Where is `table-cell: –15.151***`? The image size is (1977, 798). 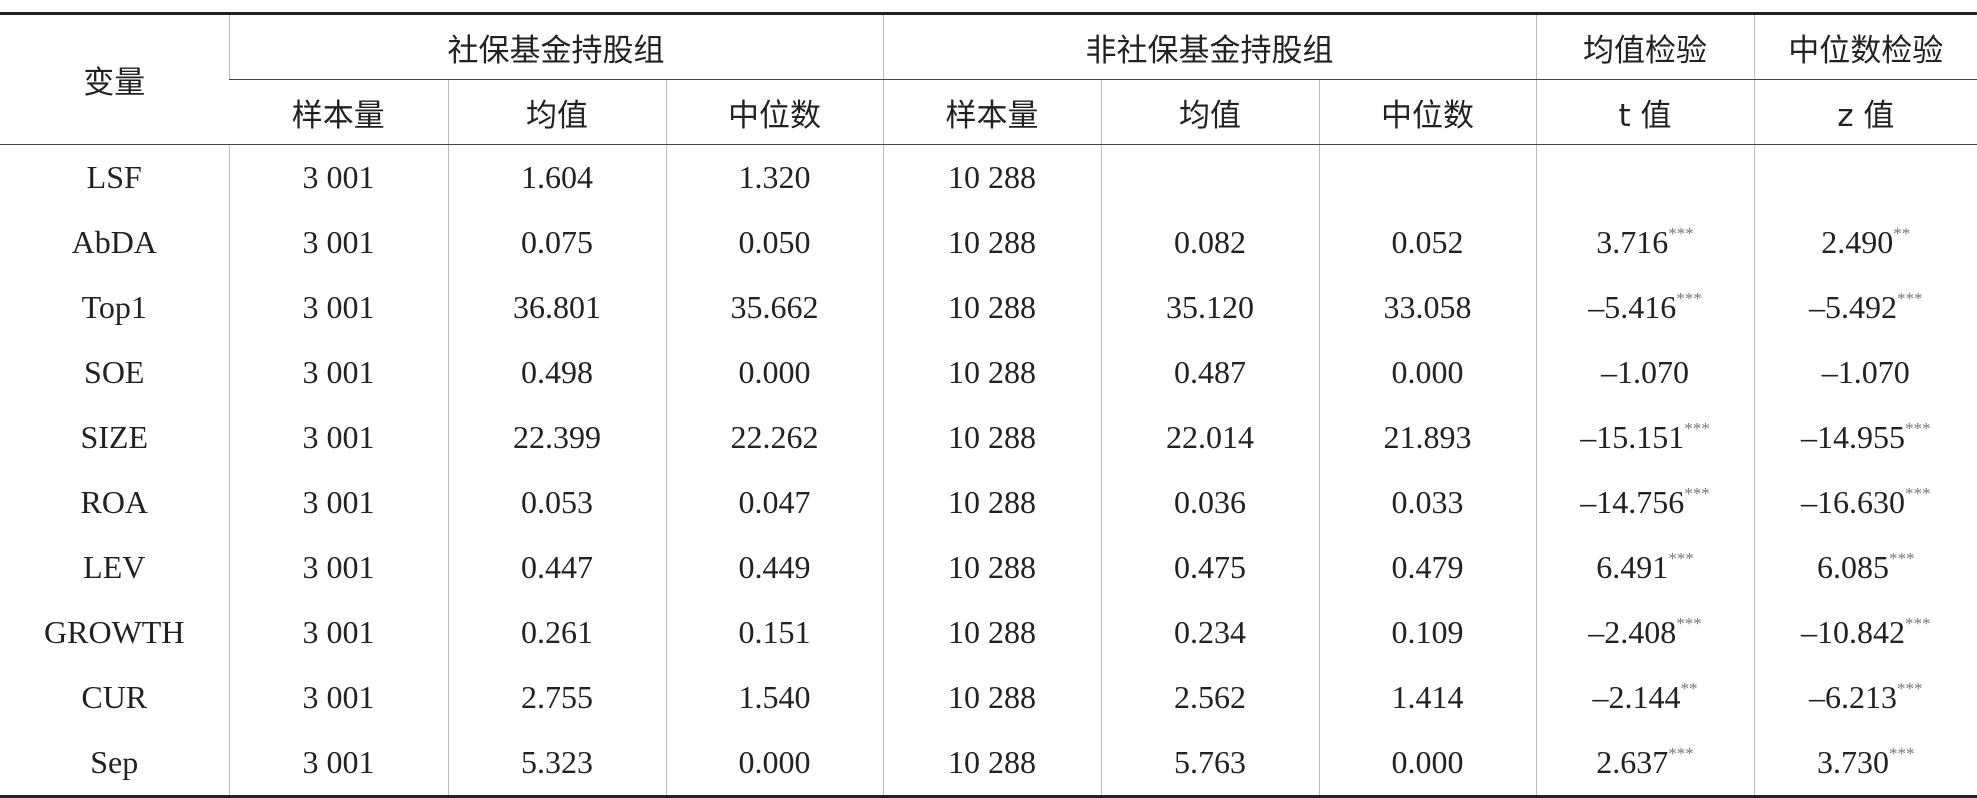 table-cell: –15.151*** is located at coordinates (1645, 437).